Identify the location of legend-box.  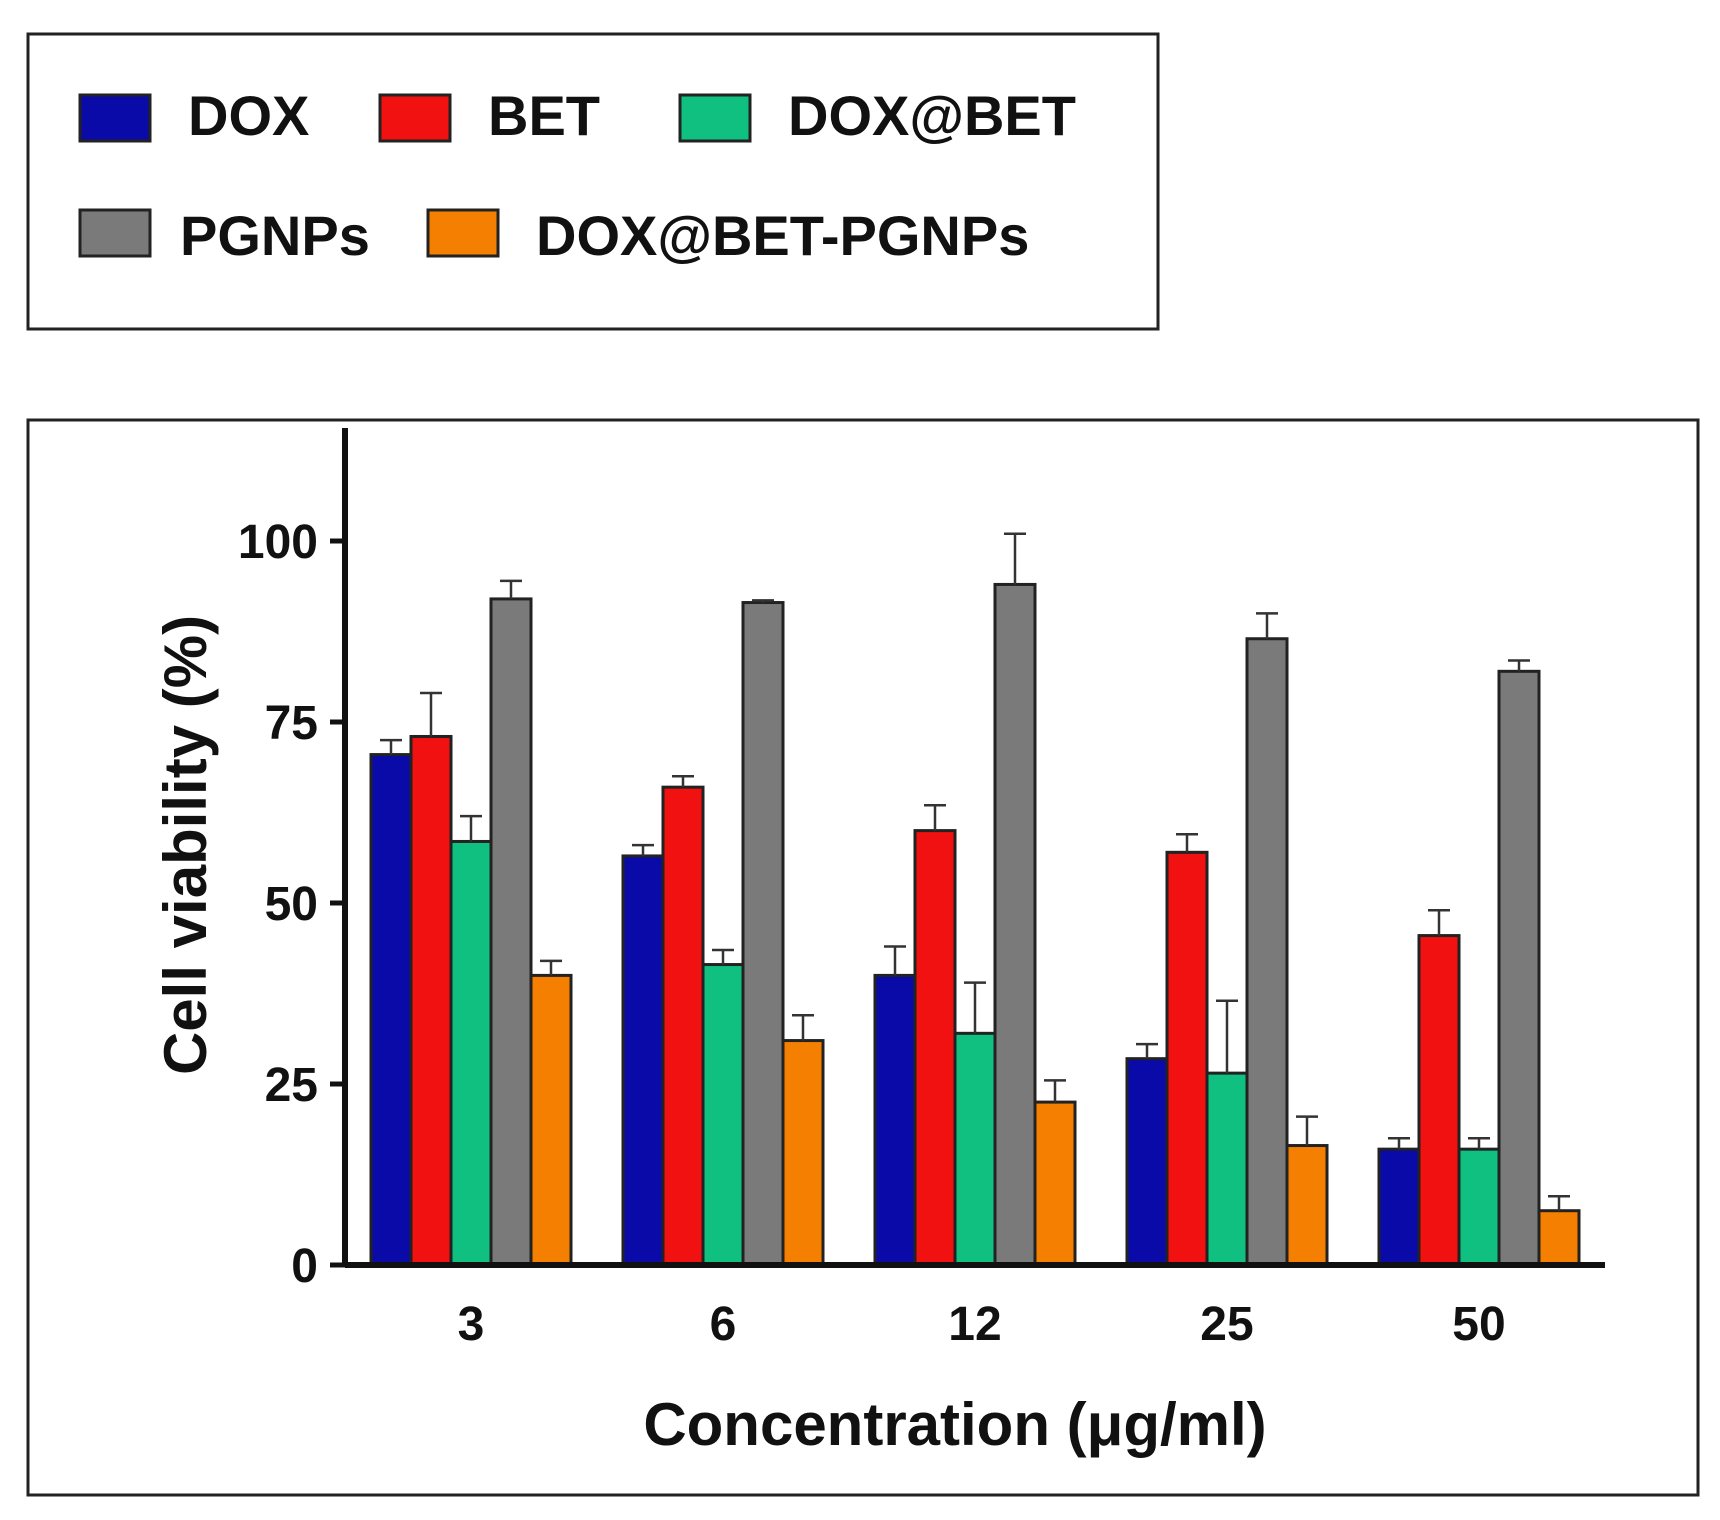
(593, 181).